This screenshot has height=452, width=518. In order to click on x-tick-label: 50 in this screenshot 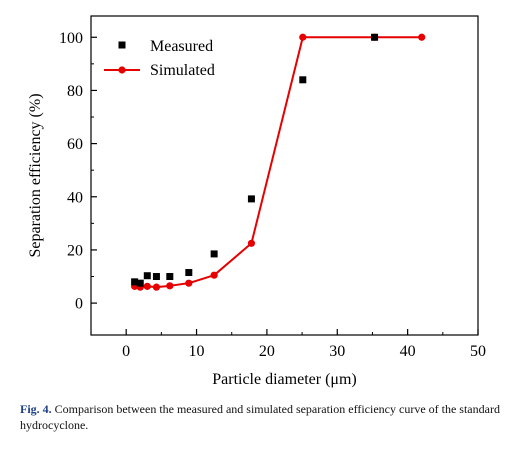, I will do `click(478, 351)`.